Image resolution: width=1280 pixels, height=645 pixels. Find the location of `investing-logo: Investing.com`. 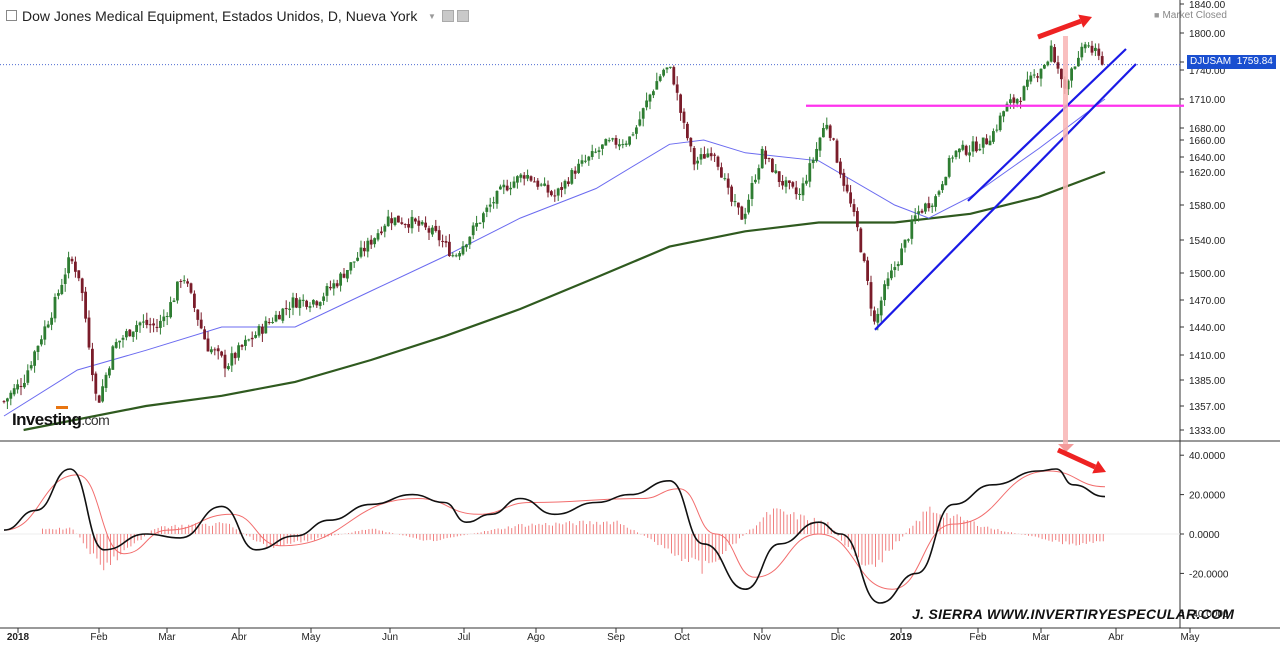

investing-logo: Investing.com is located at coordinates (61, 418).